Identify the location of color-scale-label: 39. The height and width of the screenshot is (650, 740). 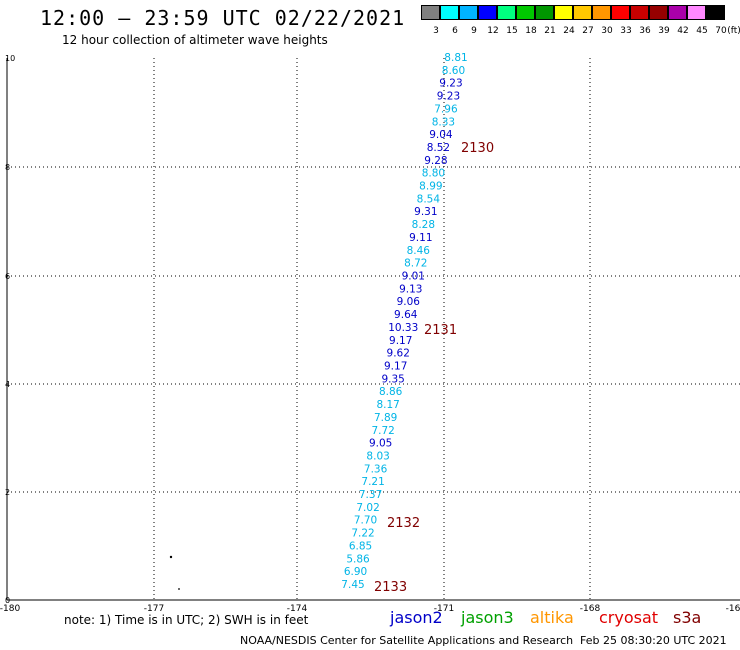
(664, 31).